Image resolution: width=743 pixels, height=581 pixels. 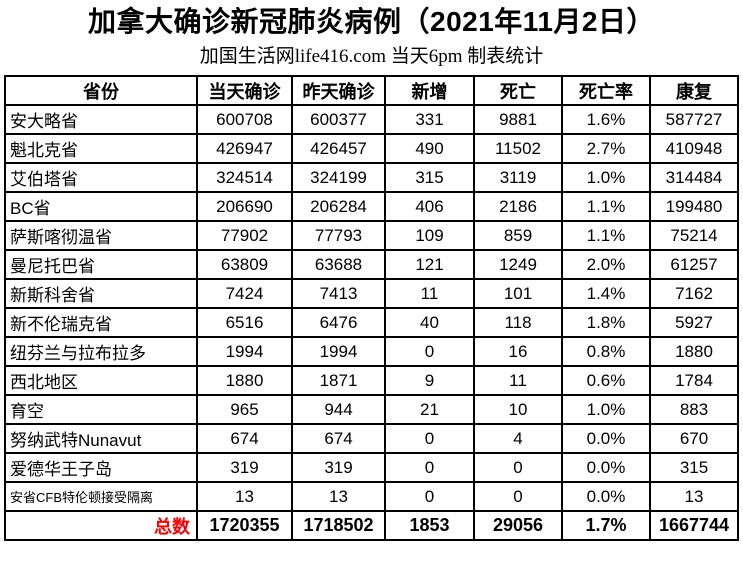 I want to click on value-cell: 6516, so click(x=244, y=322).